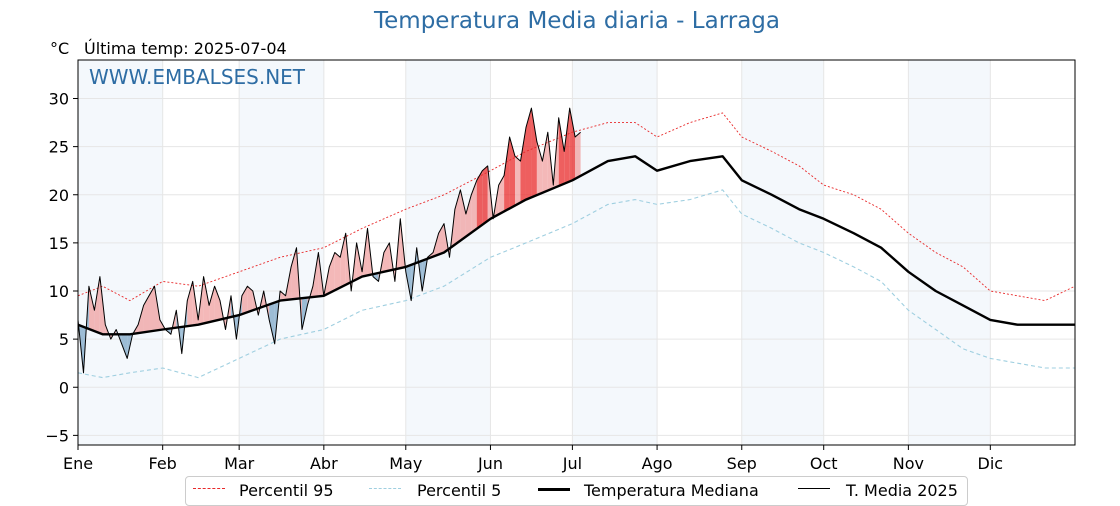  Describe the element at coordinates (59, 291) in the screenshot. I see `y-tick-label: 10` at that location.